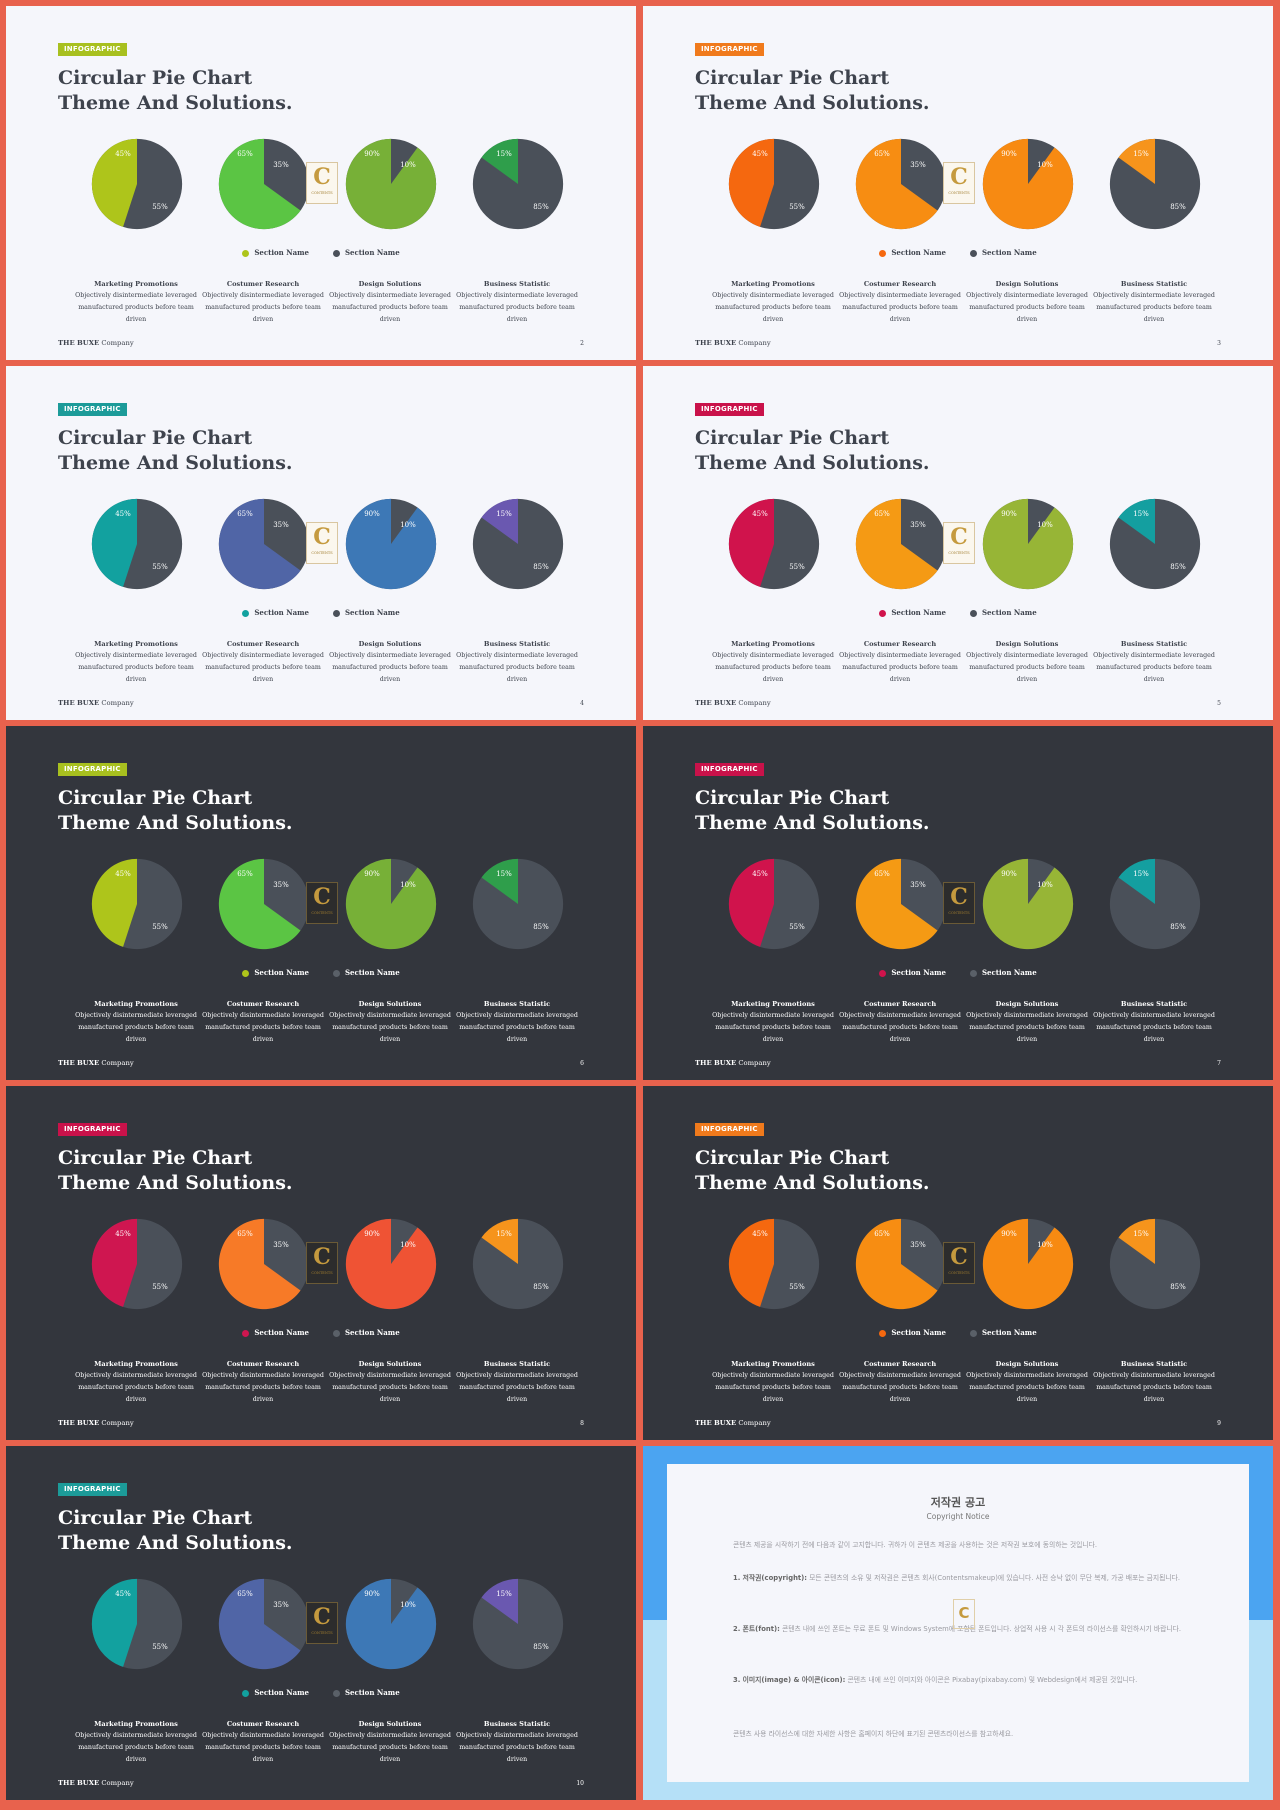 This screenshot has height=1810, width=1280. Describe the element at coordinates (582, 703) in the screenshot. I see `page-number: 4` at that location.